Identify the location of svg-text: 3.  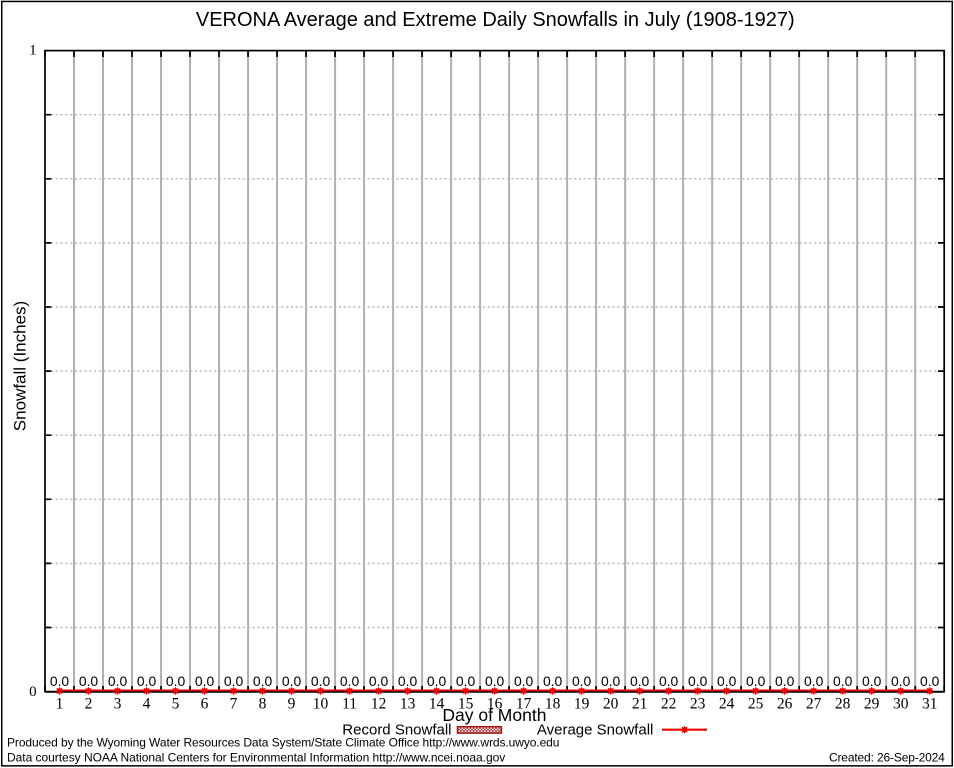
(118, 703).